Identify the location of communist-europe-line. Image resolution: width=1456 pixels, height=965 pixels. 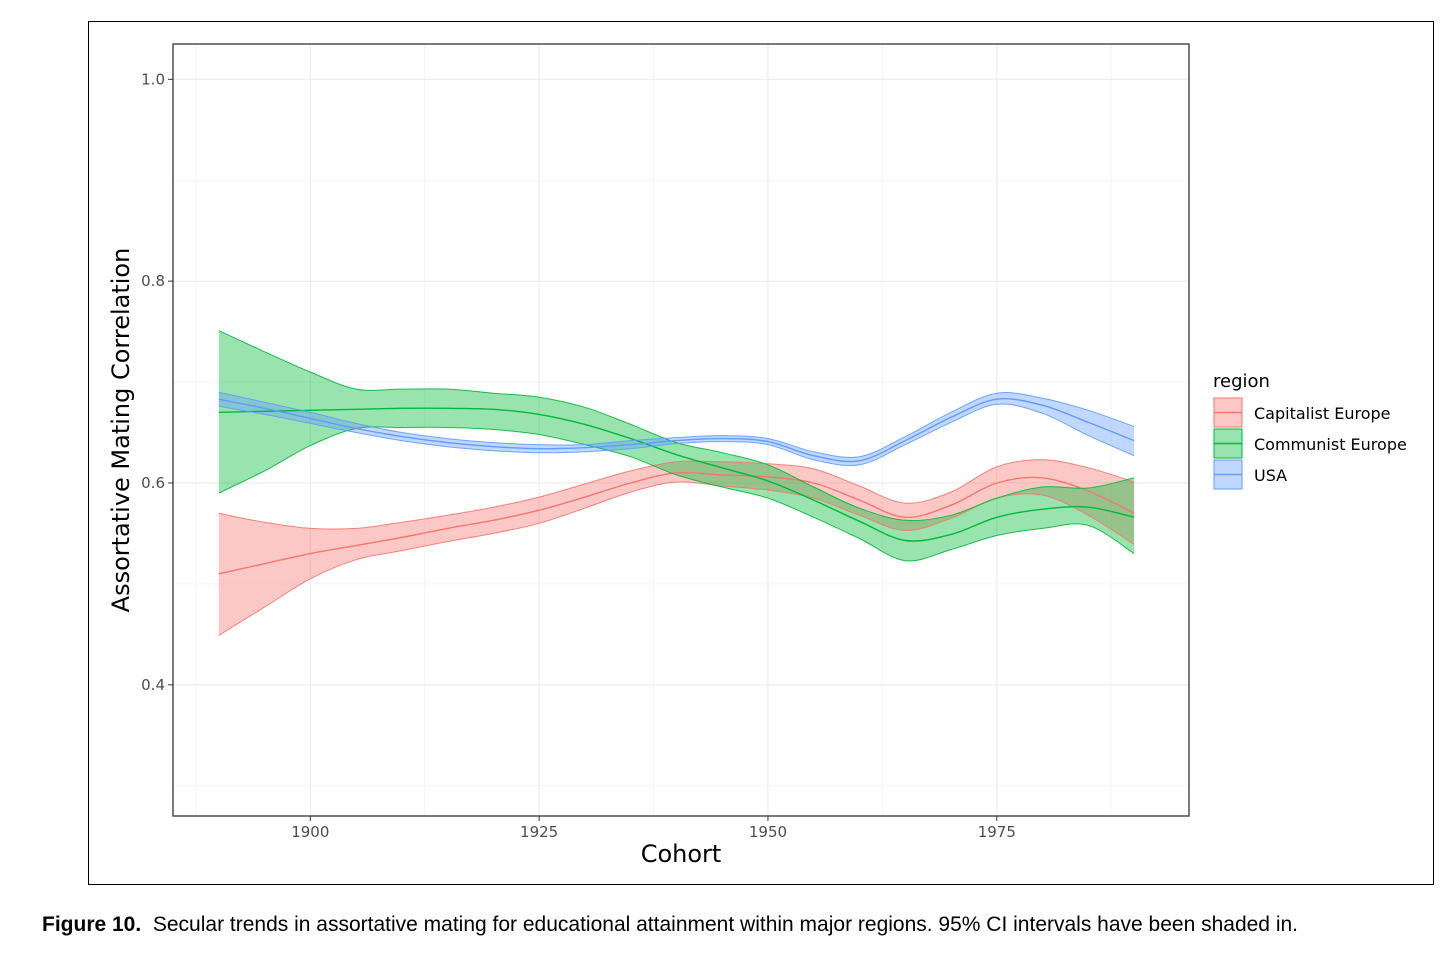
(676, 474).